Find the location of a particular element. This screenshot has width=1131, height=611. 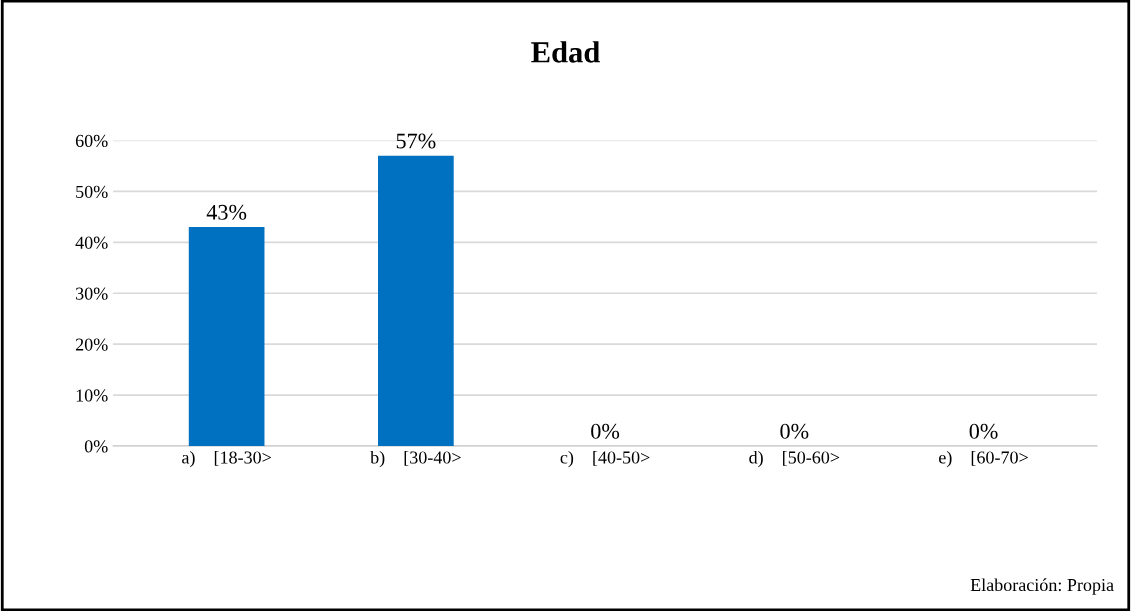

data-label: 57% is located at coordinates (416, 141).